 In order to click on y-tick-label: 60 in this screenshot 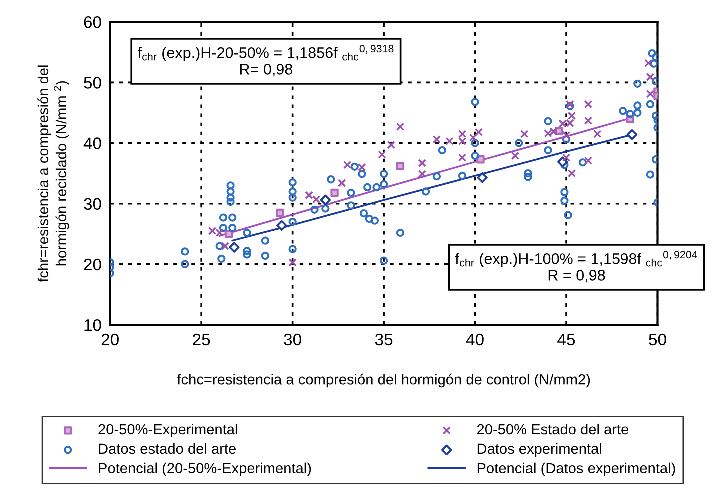, I will do `click(93, 22)`.